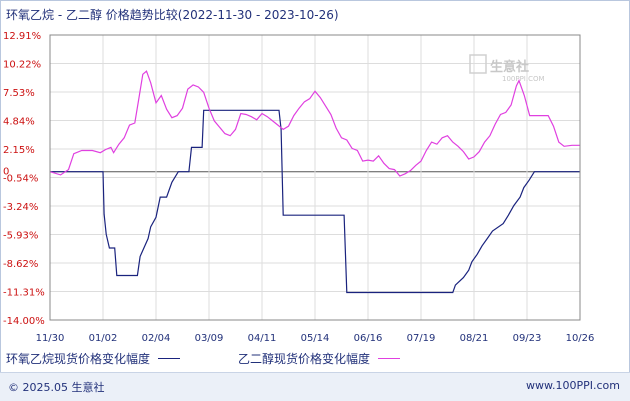  Describe the element at coordinates (389, 358) in the screenshot. I see `legend-swatch-series2` at that location.